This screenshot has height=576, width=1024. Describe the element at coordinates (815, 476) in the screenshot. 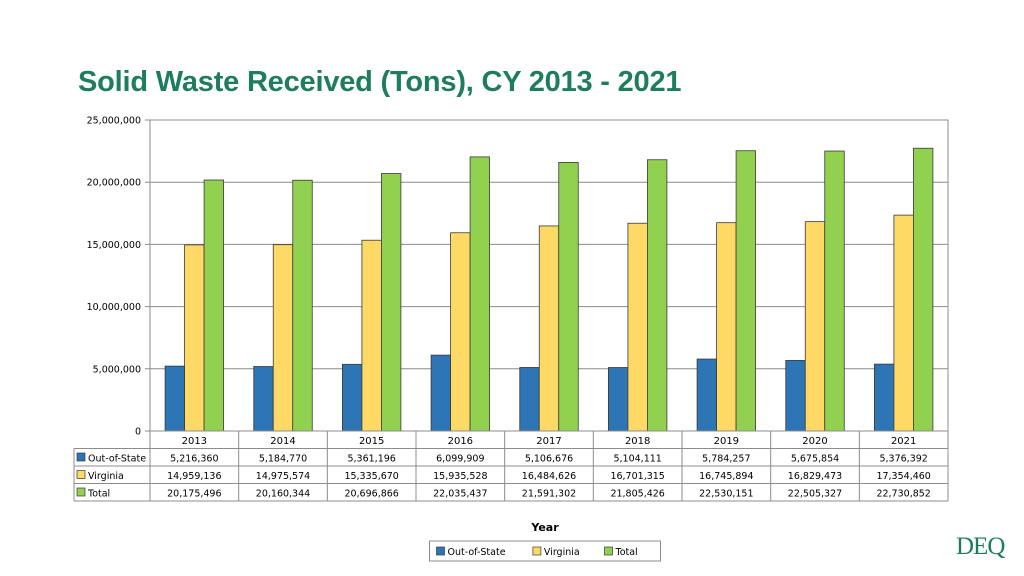

I see `data-label: 16,829,473` at that location.